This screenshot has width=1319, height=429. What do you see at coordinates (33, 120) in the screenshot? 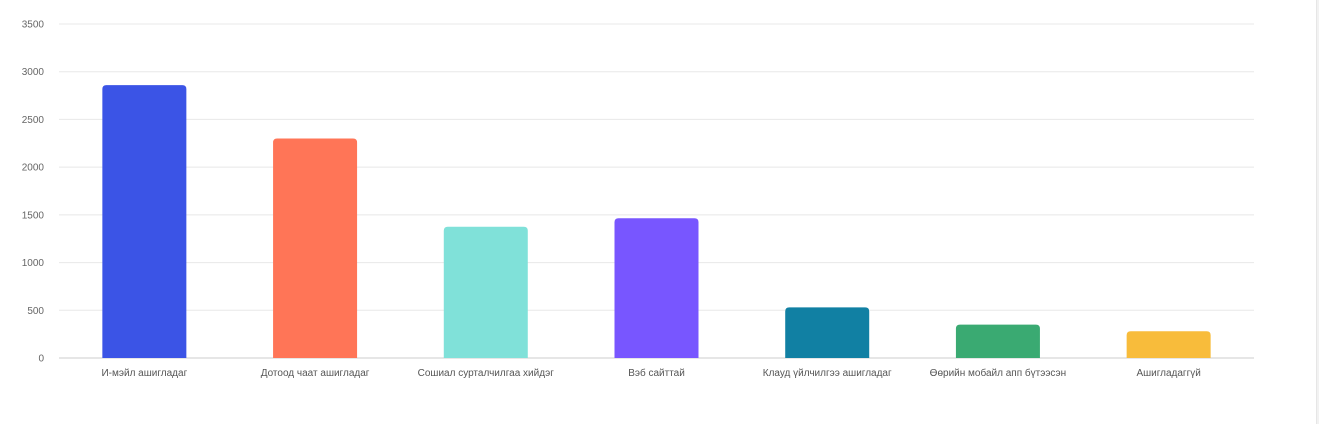
I see `y-tick-label: 2500` at bounding box center [33, 120].